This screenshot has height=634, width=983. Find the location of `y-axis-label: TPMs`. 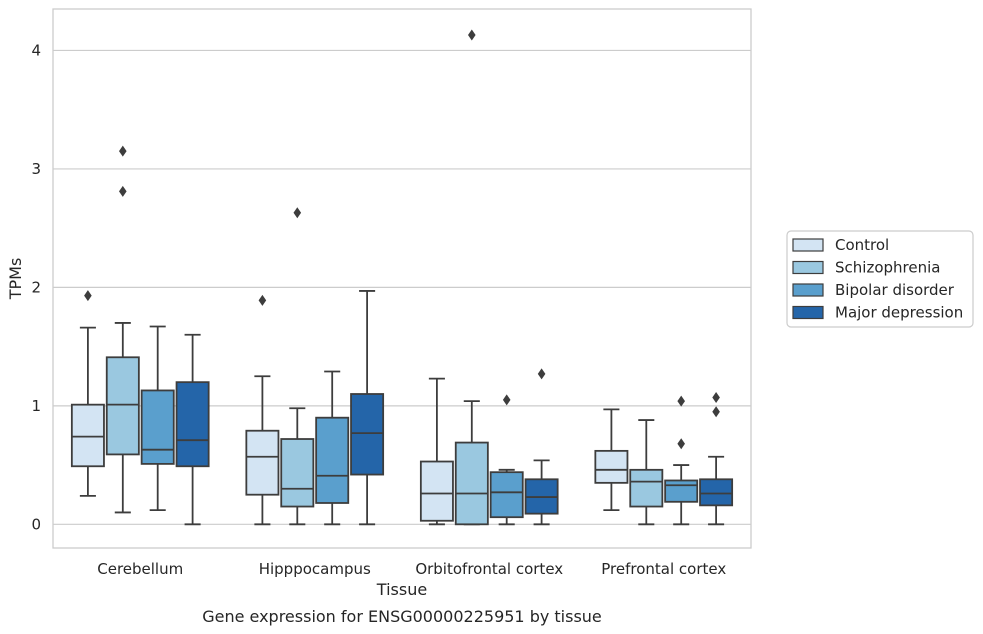

y-axis-label: TPMs is located at coordinates (15, 279).